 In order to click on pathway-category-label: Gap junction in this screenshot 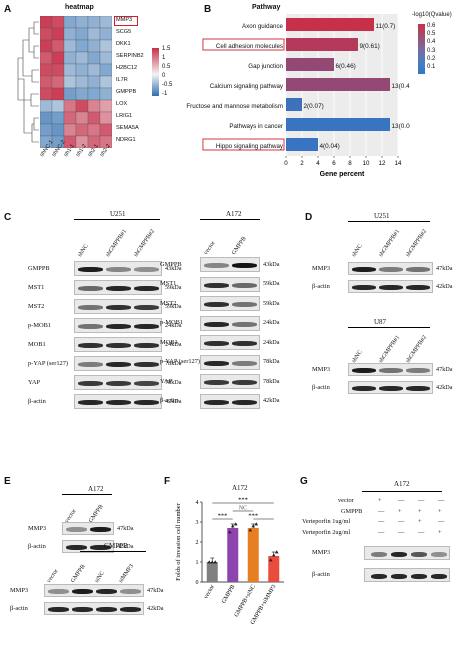, I will do `click(265, 66)`.